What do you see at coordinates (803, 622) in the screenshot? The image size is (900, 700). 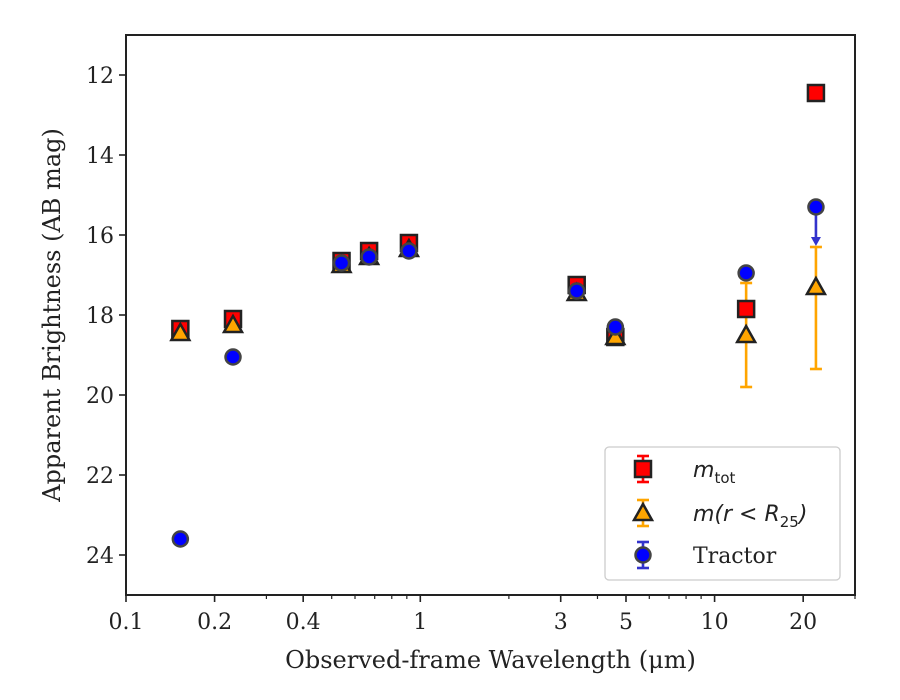 I see `x-tick-label: 20` at bounding box center [803, 622].